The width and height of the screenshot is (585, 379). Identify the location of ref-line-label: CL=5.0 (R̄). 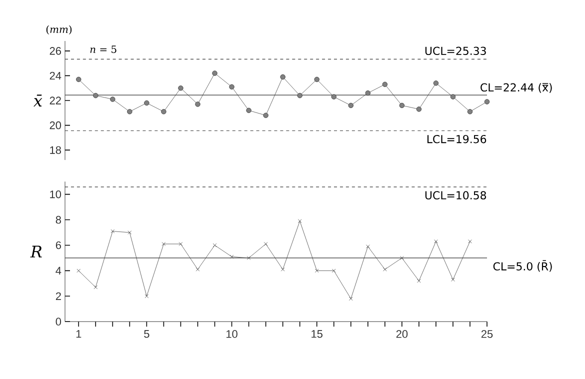
(522, 266).